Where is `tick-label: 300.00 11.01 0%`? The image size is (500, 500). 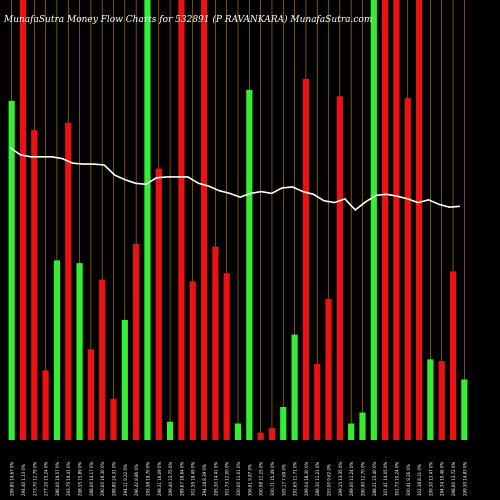
tick-label: 300.00 11.01 0% is located at coordinates (238, 478).